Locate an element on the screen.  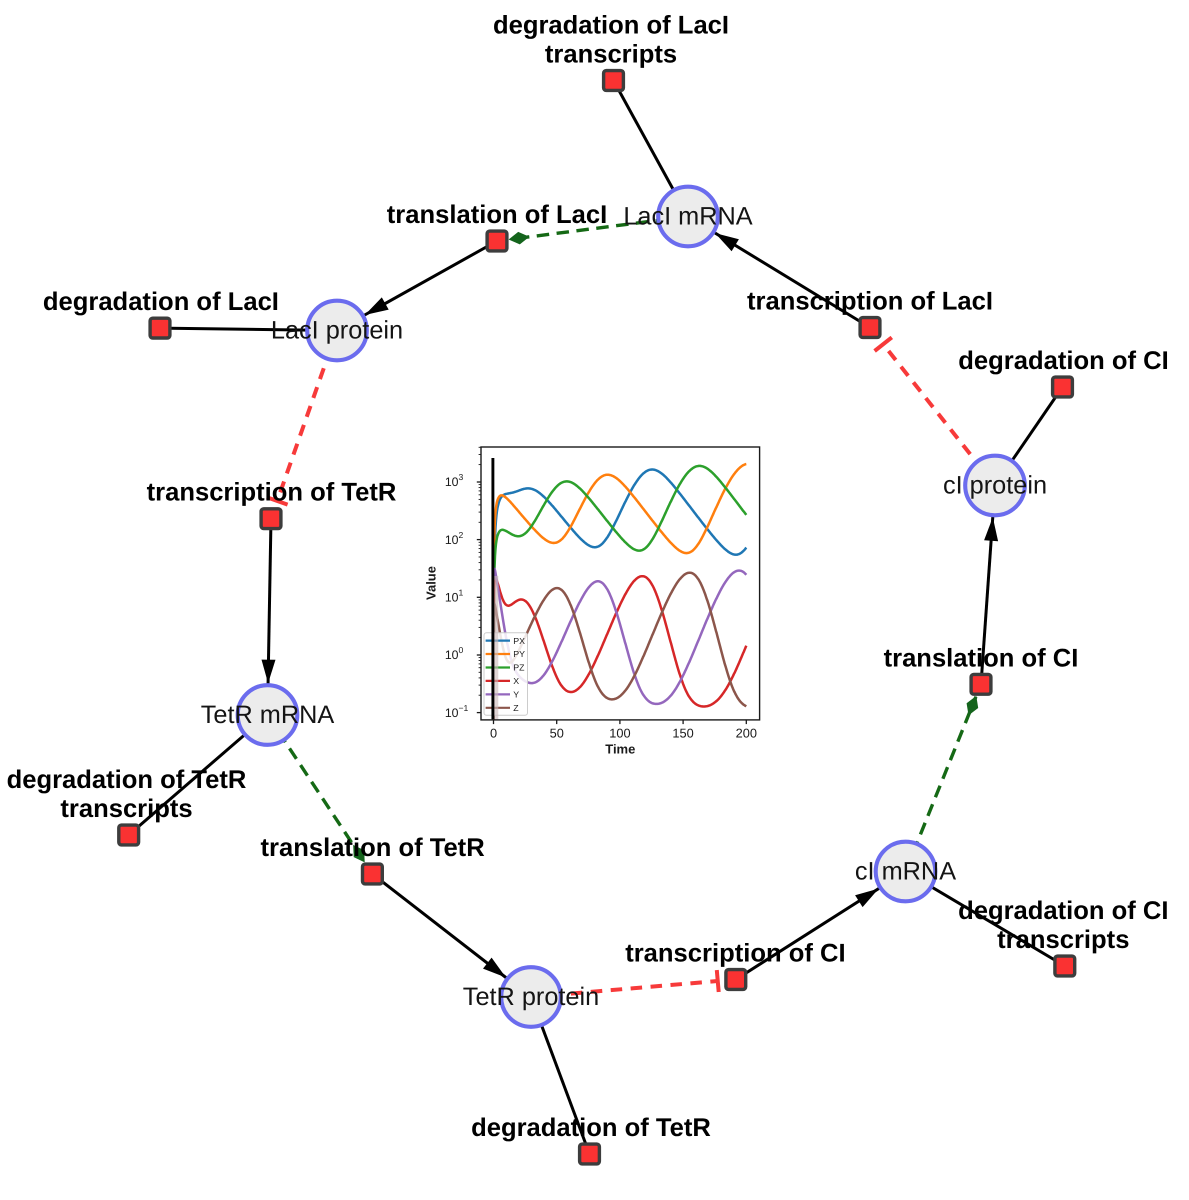
svg-text: PZ is located at coordinates (519, 668).